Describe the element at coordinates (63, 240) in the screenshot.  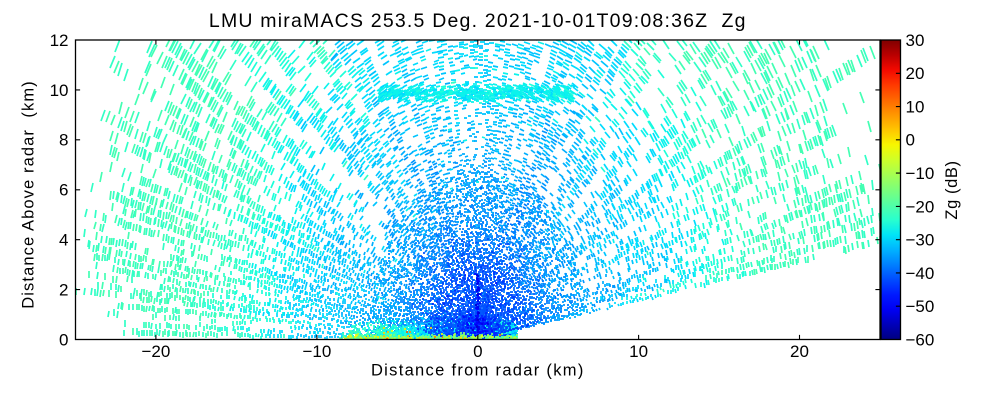
I see `svg-text: 4` at that location.